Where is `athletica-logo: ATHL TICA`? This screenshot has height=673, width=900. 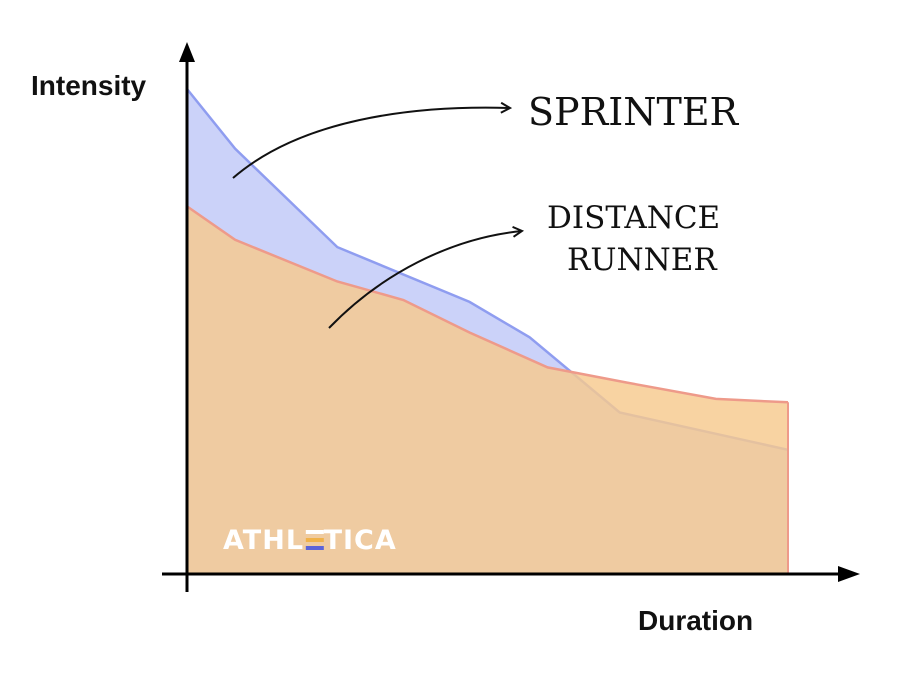
athletica-logo: ATHL TICA is located at coordinates (310, 540).